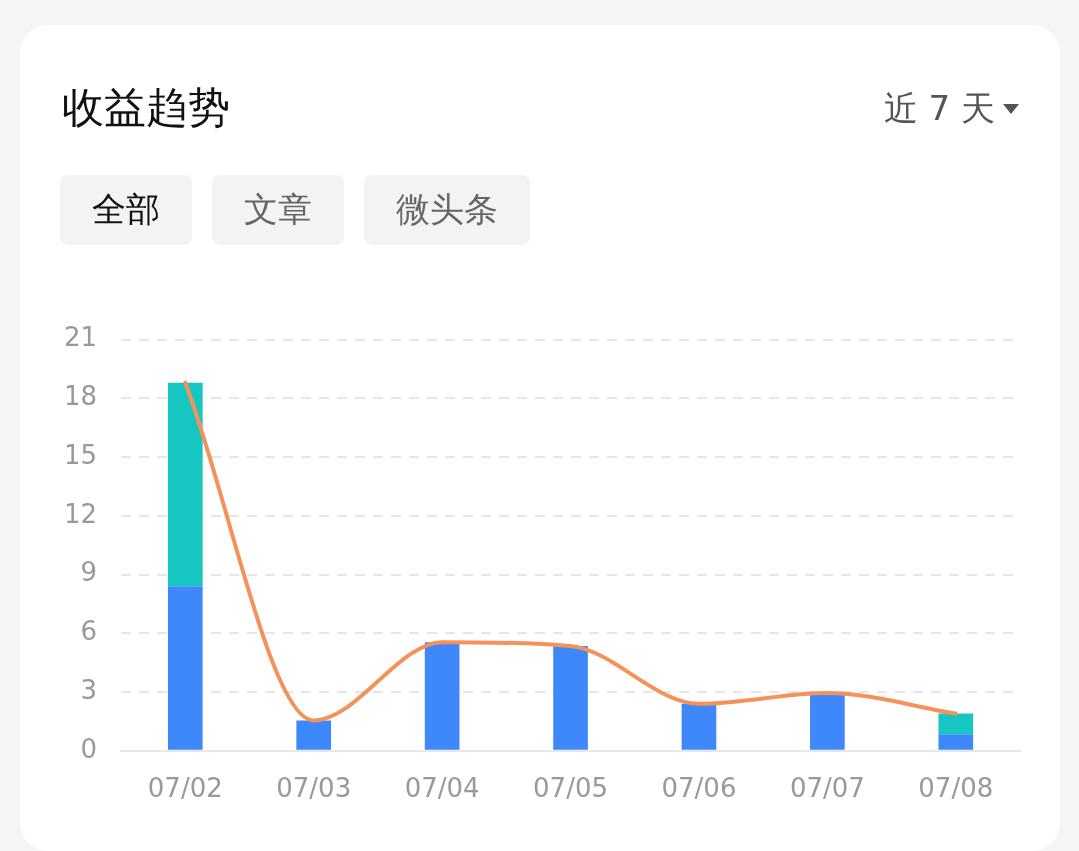 Image resolution: width=1079 pixels, height=851 pixels. What do you see at coordinates (80, 454) in the screenshot?
I see `y-tick-label: 15` at bounding box center [80, 454].